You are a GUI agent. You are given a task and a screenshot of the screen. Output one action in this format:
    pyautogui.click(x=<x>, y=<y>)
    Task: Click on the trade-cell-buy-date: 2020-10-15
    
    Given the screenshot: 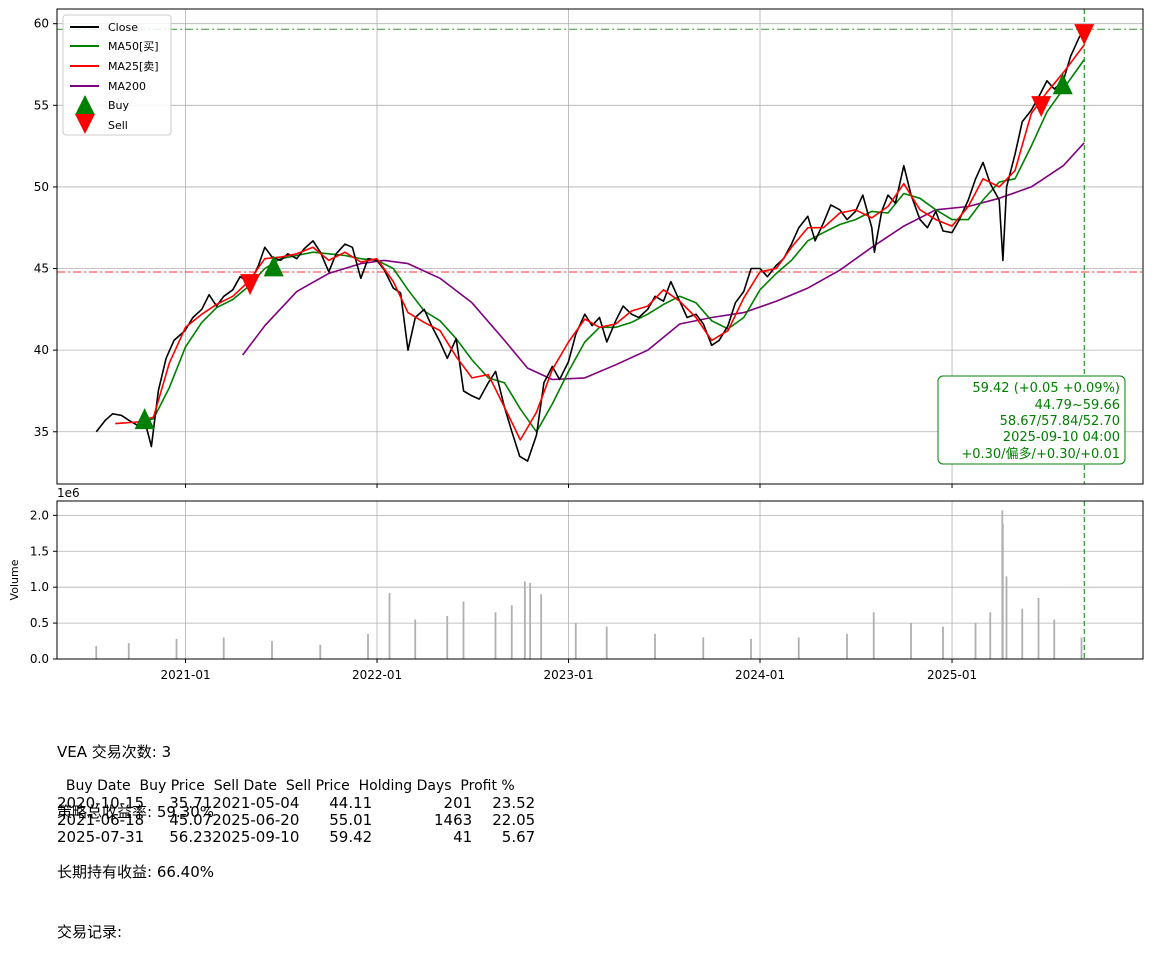 What is the action you would take?
    pyautogui.click(x=101, y=803)
    